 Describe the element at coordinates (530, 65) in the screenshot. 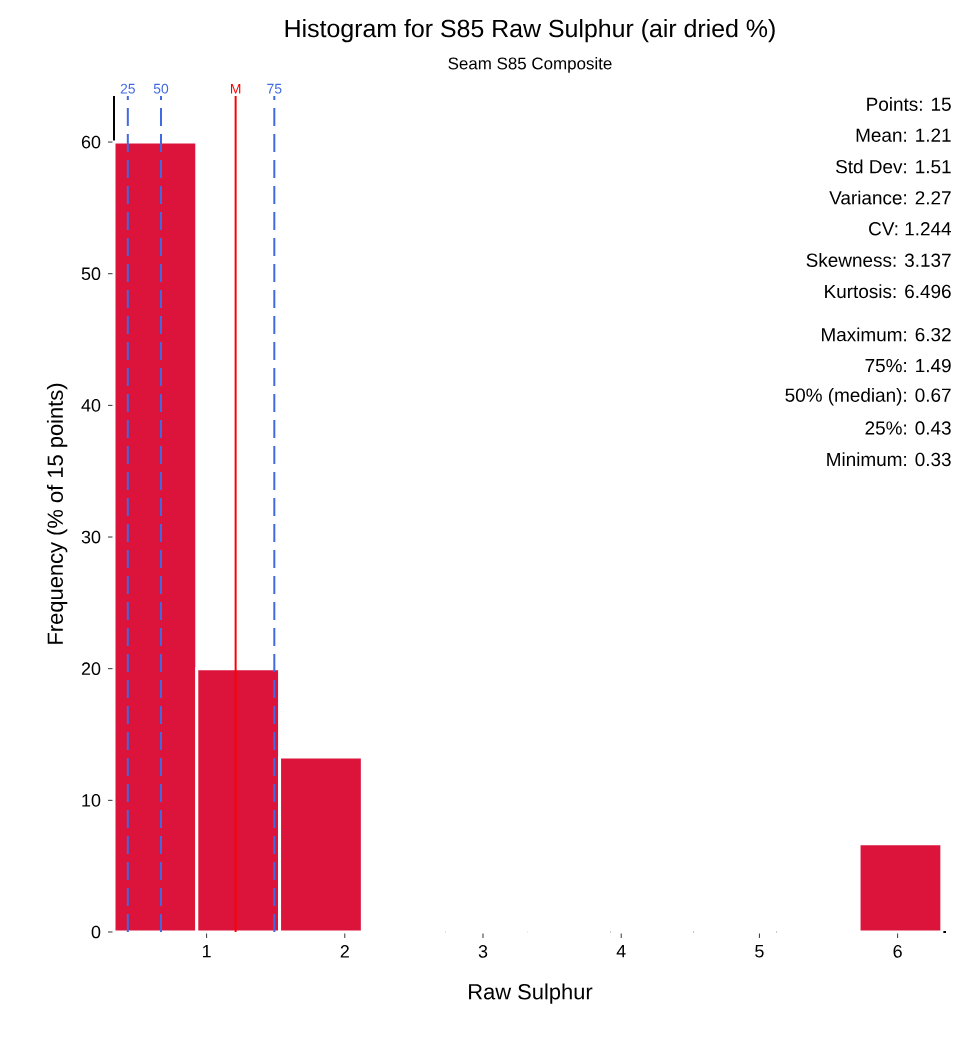

I see `chart-subtitle: Seam S85 Composite` at that location.